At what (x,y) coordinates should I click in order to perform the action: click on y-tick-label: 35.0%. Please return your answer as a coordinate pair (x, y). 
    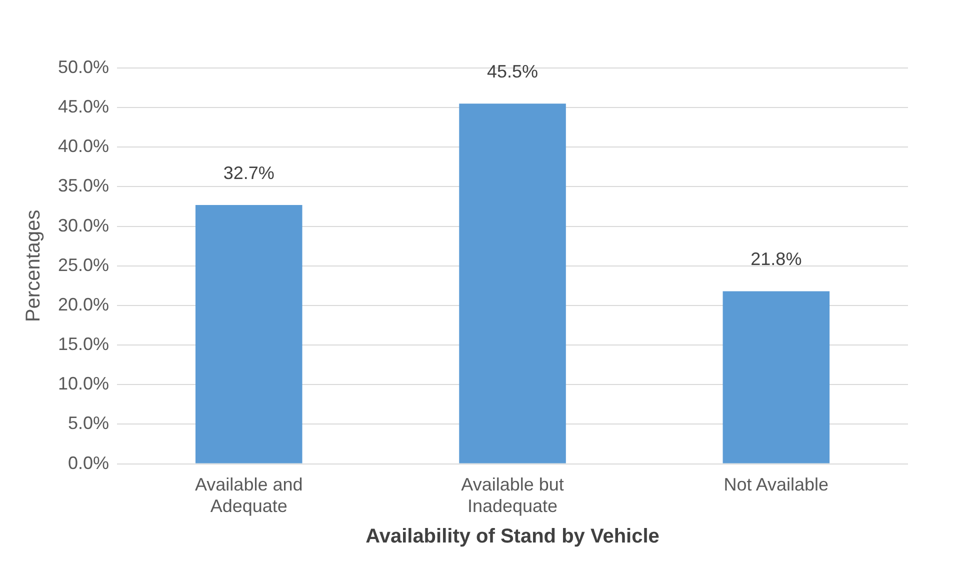
    Looking at the image, I should click on (84, 186).